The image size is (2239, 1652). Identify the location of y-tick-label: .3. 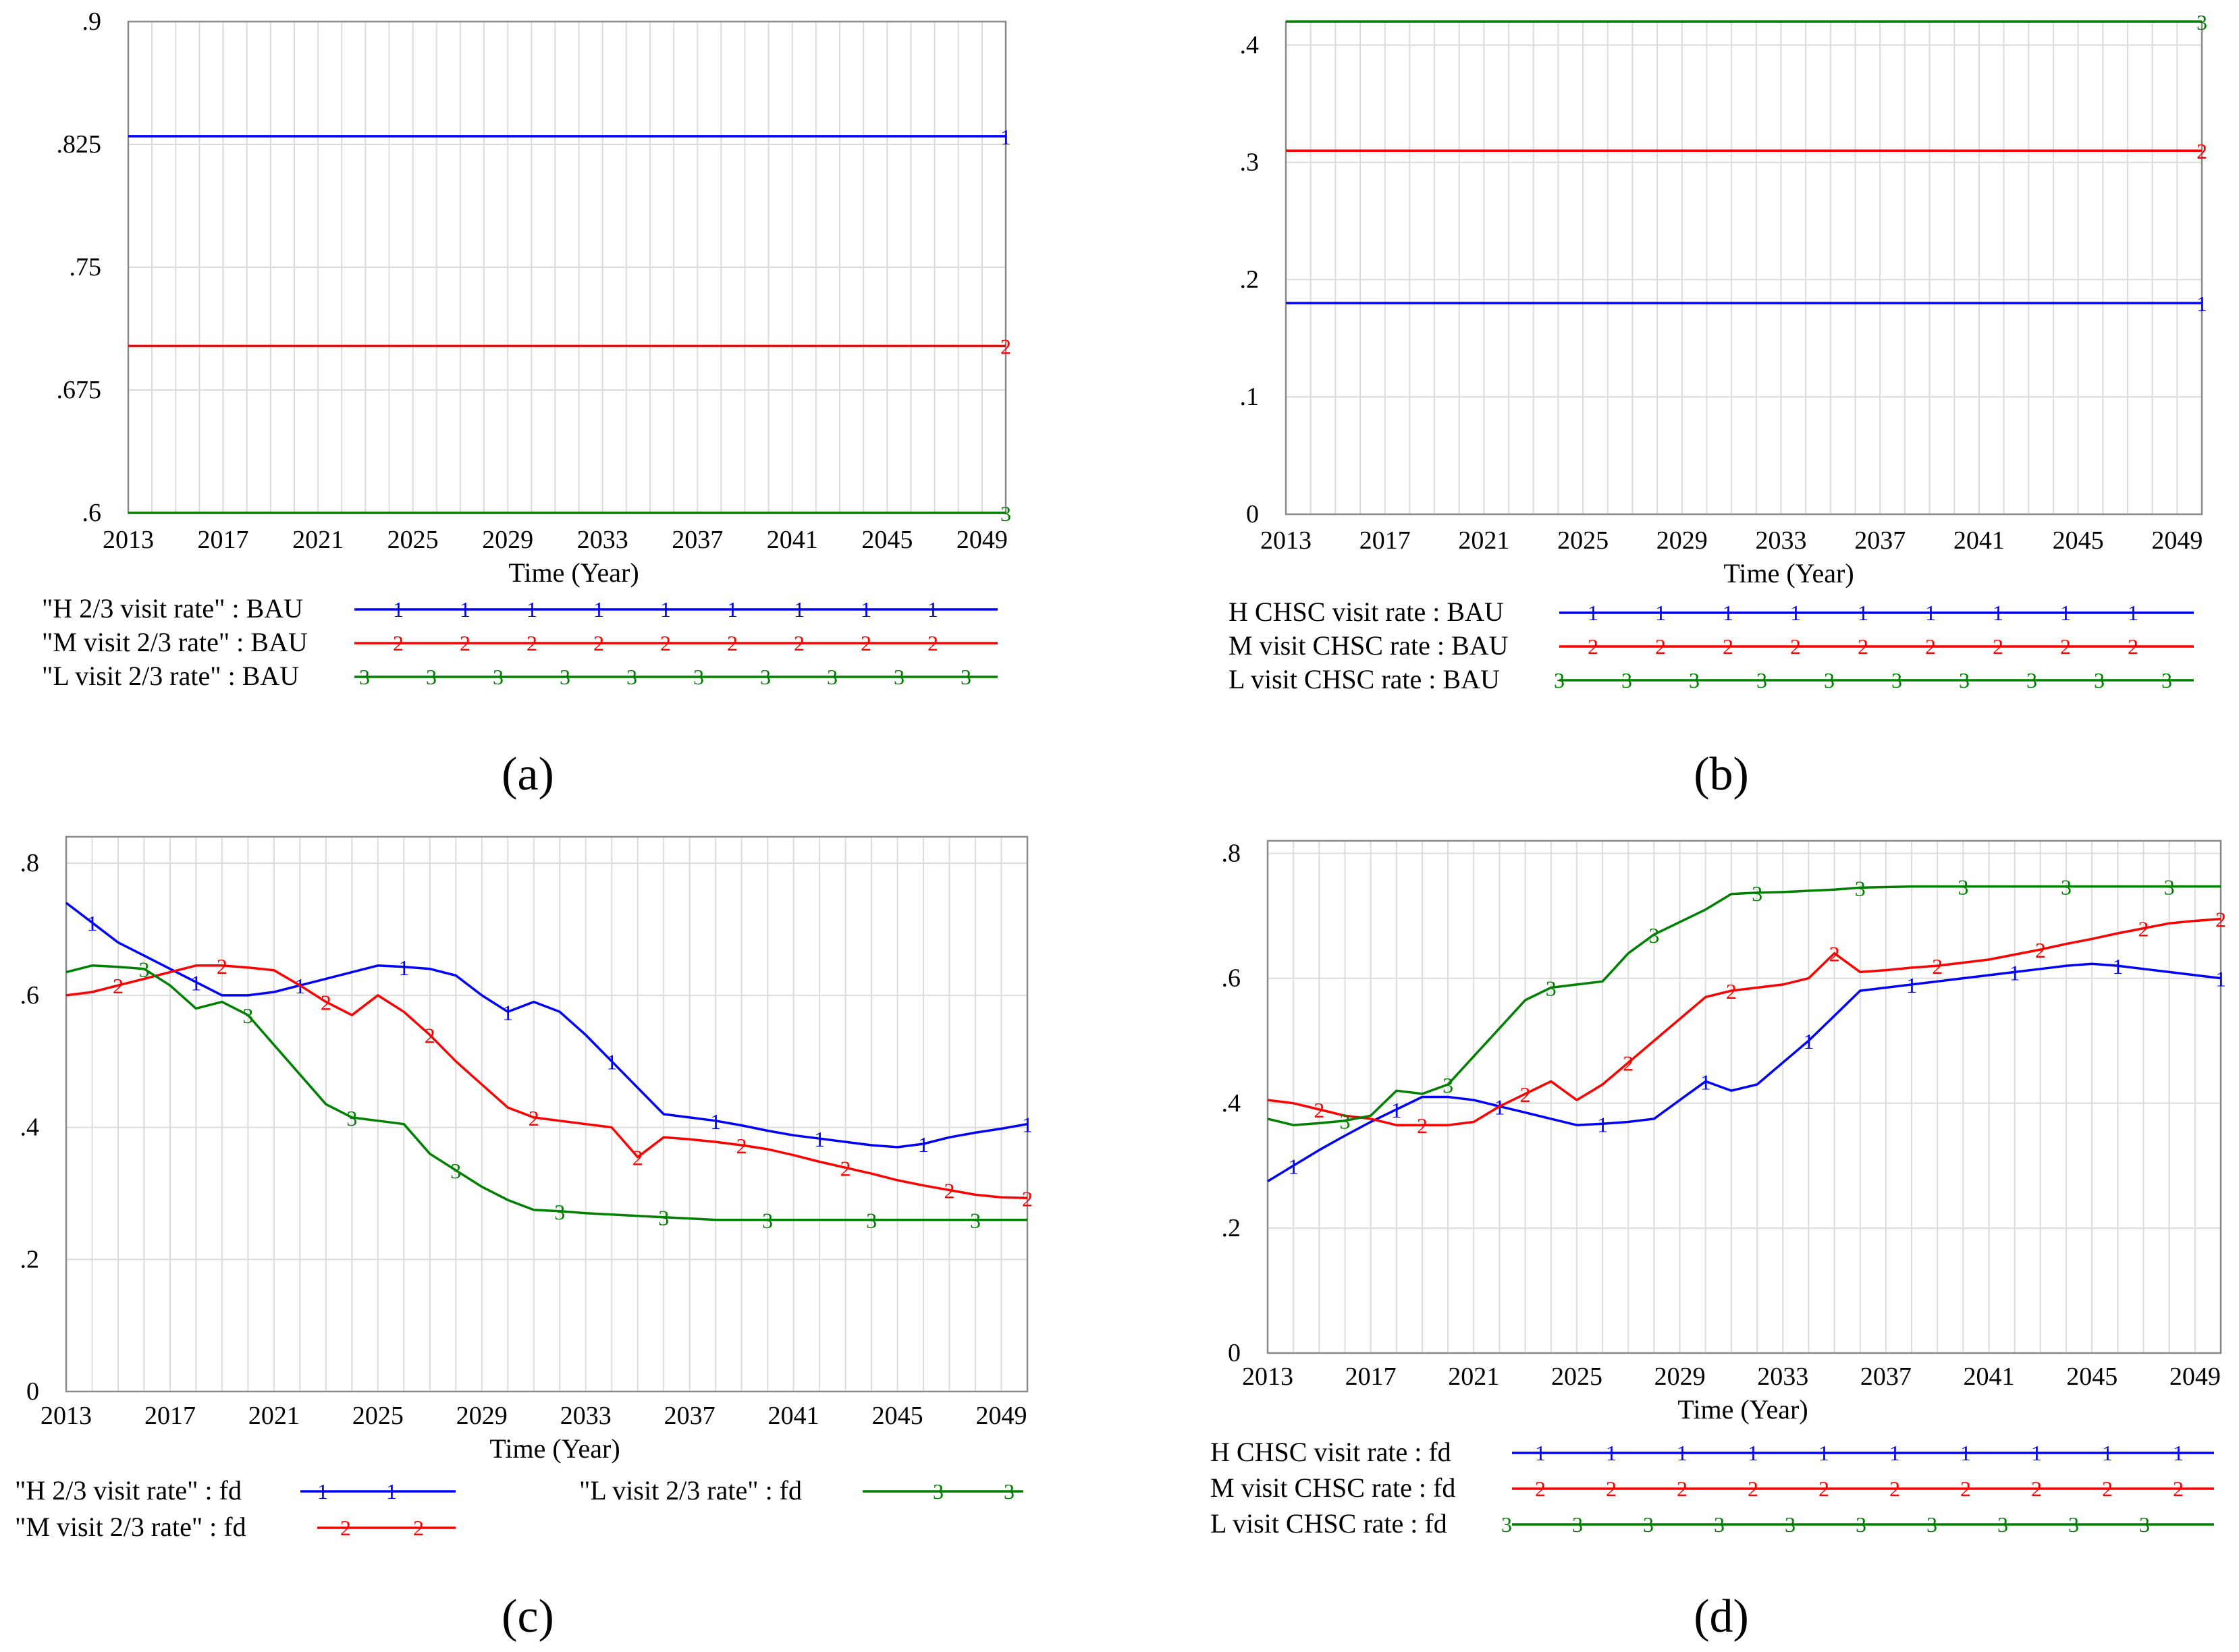
(1250, 162).